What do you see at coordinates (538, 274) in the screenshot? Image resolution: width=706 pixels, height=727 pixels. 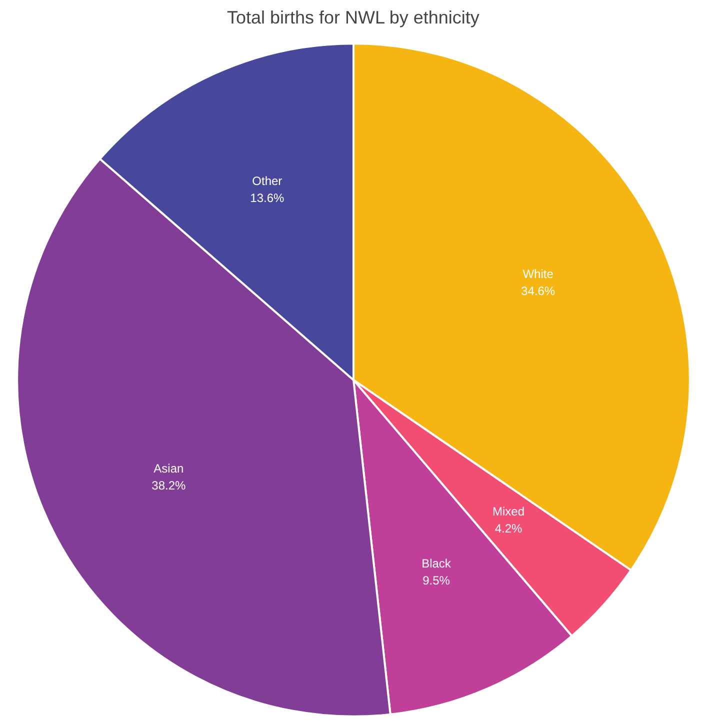 I see `slice-label: White` at bounding box center [538, 274].